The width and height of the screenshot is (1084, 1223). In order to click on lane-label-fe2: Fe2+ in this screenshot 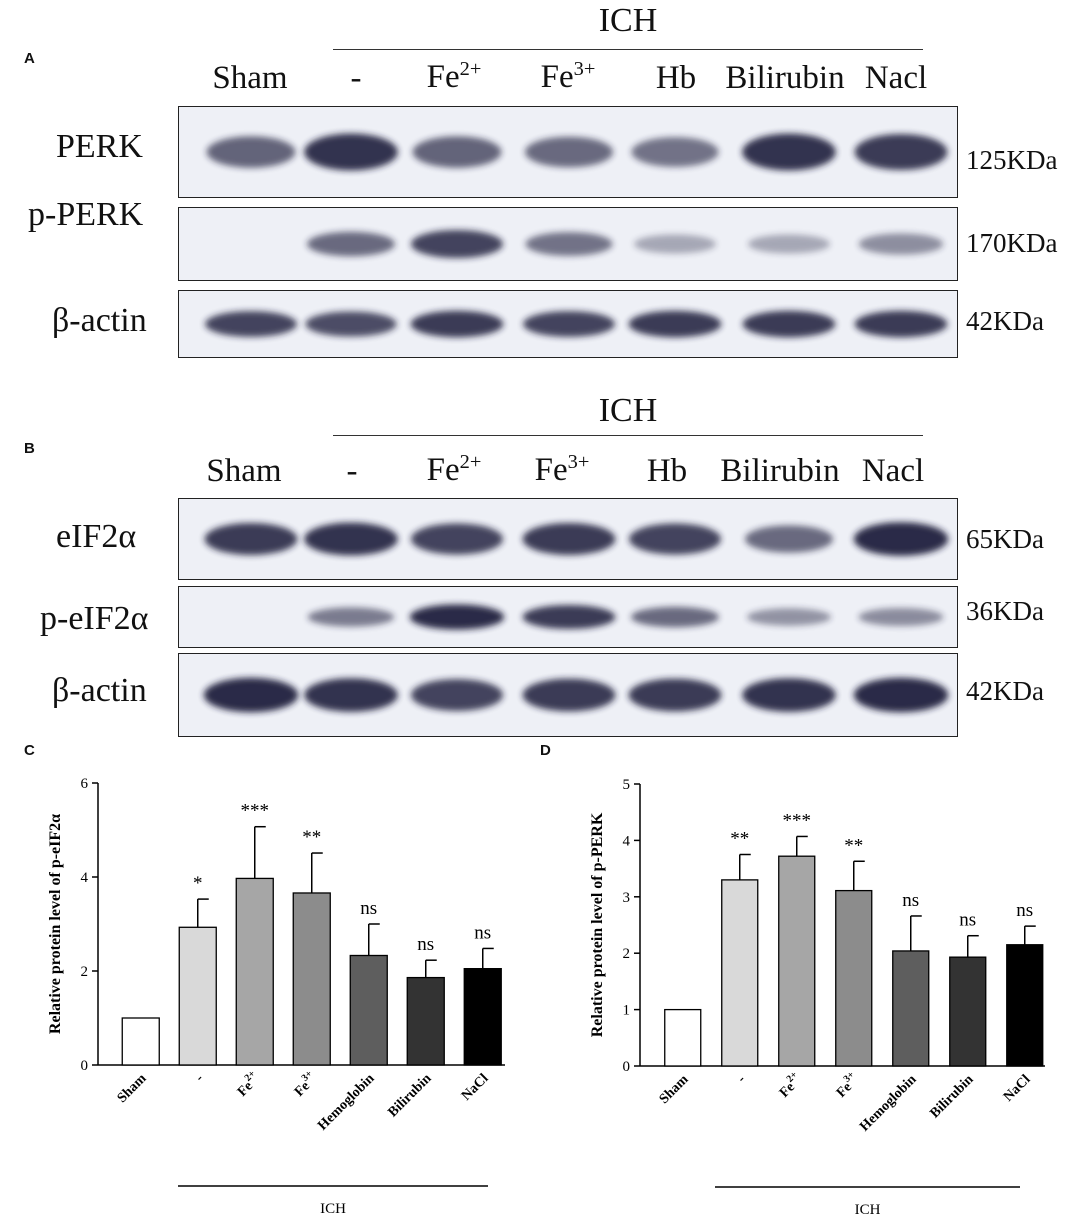, I will do `click(454, 76)`.